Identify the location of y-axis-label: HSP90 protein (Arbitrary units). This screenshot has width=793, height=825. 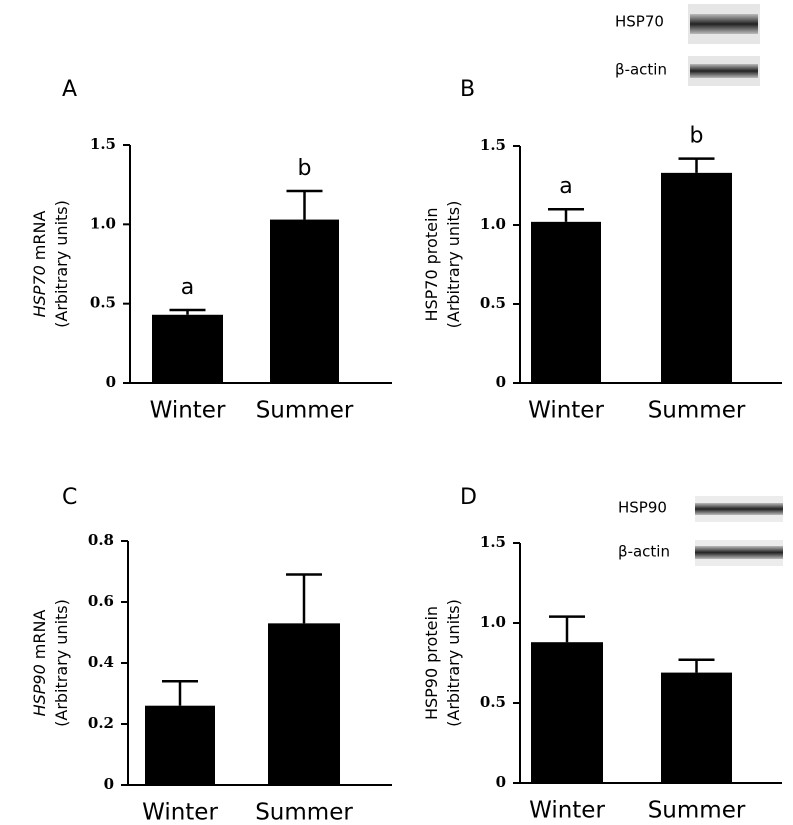
(442, 663).